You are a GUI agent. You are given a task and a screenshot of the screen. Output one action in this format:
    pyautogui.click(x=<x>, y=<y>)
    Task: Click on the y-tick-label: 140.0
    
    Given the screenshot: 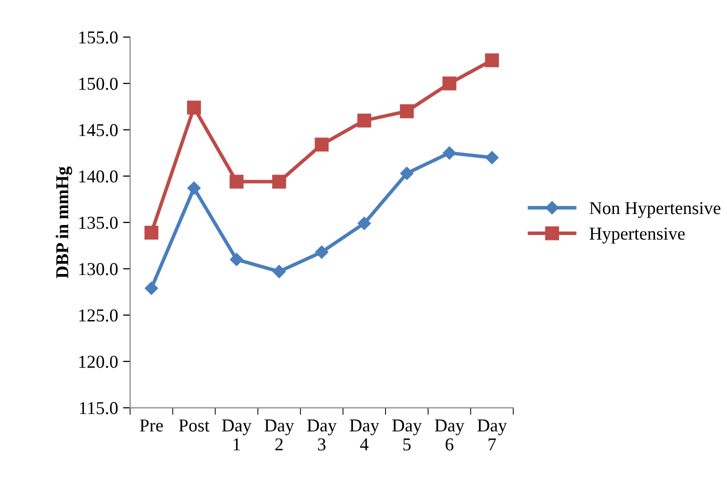 What is the action you would take?
    pyautogui.click(x=98, y=176)
    